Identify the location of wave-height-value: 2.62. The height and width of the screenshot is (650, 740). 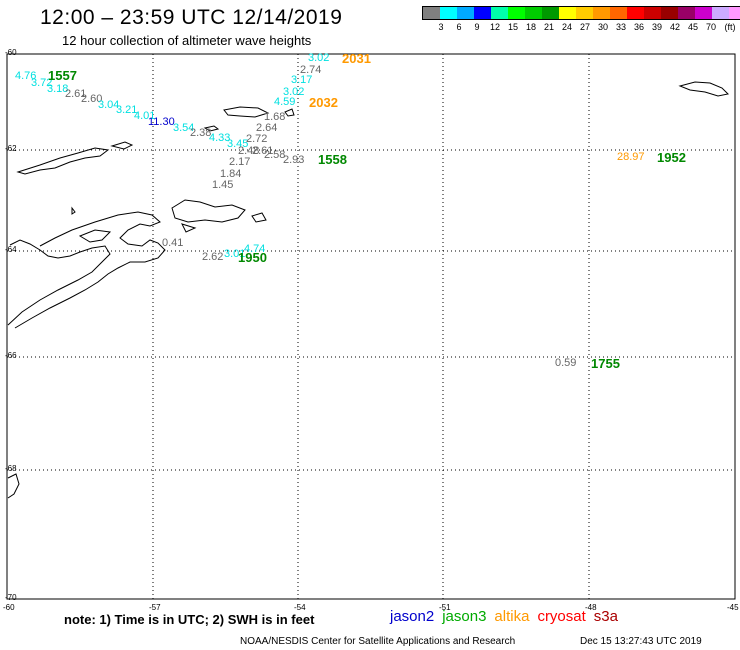
(213, 257).